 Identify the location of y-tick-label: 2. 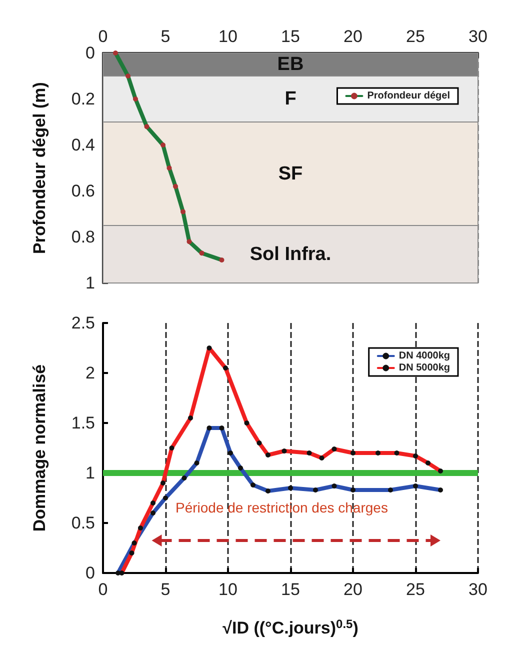
(90, 373).